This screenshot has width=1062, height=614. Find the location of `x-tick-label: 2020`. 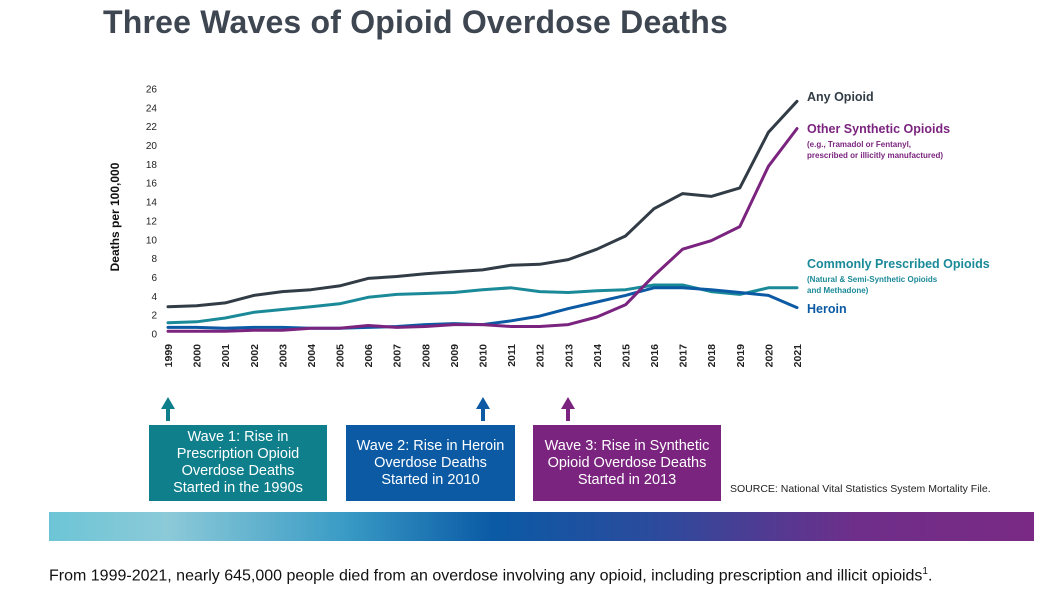

x-tick-label: 2020 is located at coordinates (769, 356).